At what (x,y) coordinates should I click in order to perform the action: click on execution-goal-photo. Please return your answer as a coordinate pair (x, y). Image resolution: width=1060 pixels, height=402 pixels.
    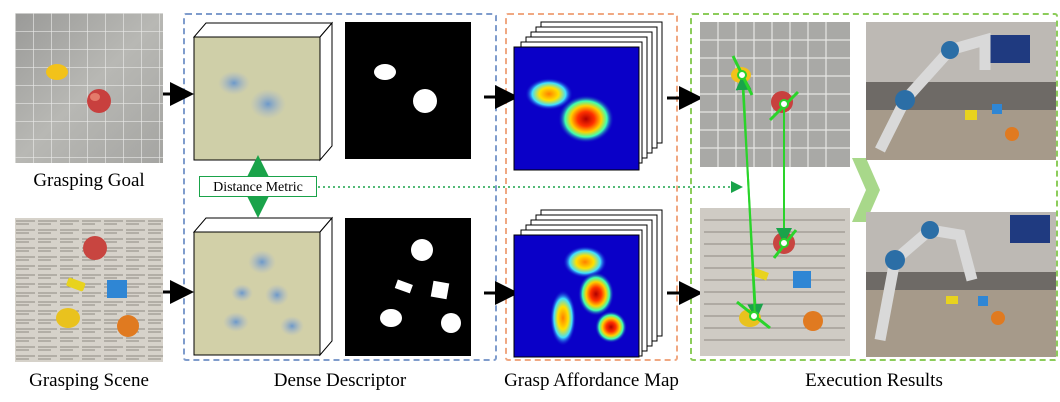
    Looking at the image, I should click on (775, 94).